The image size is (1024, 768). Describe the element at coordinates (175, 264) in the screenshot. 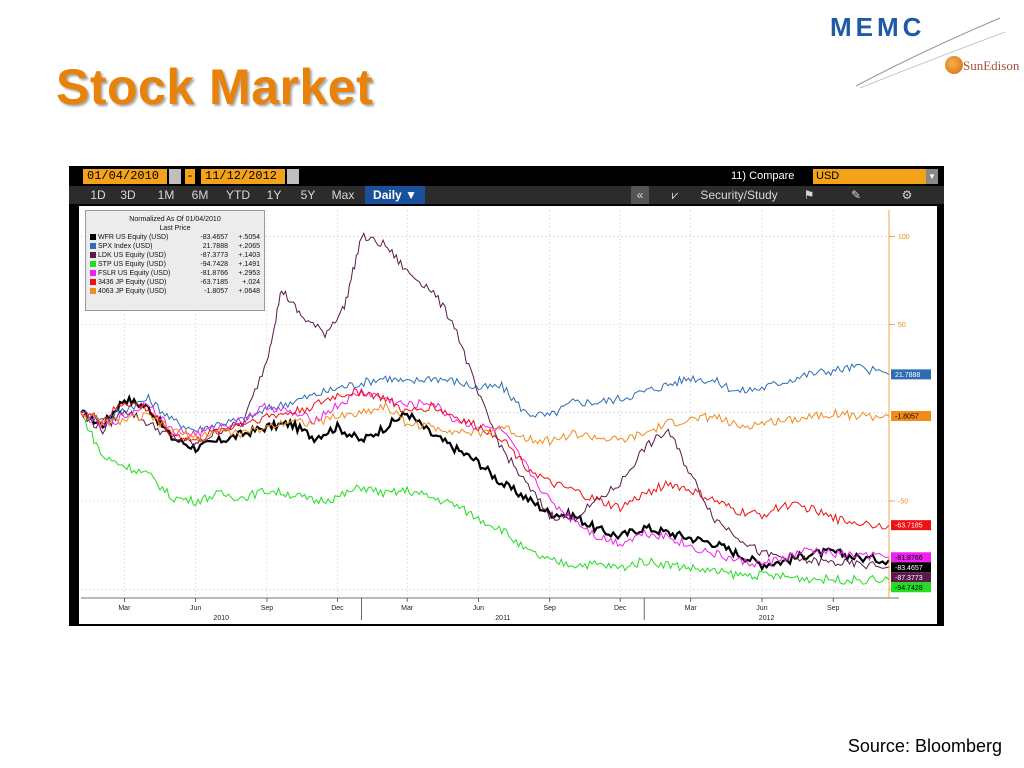

I see `legend-entry: STP US Equity (USD) -94.7428 +.1491` at that location.